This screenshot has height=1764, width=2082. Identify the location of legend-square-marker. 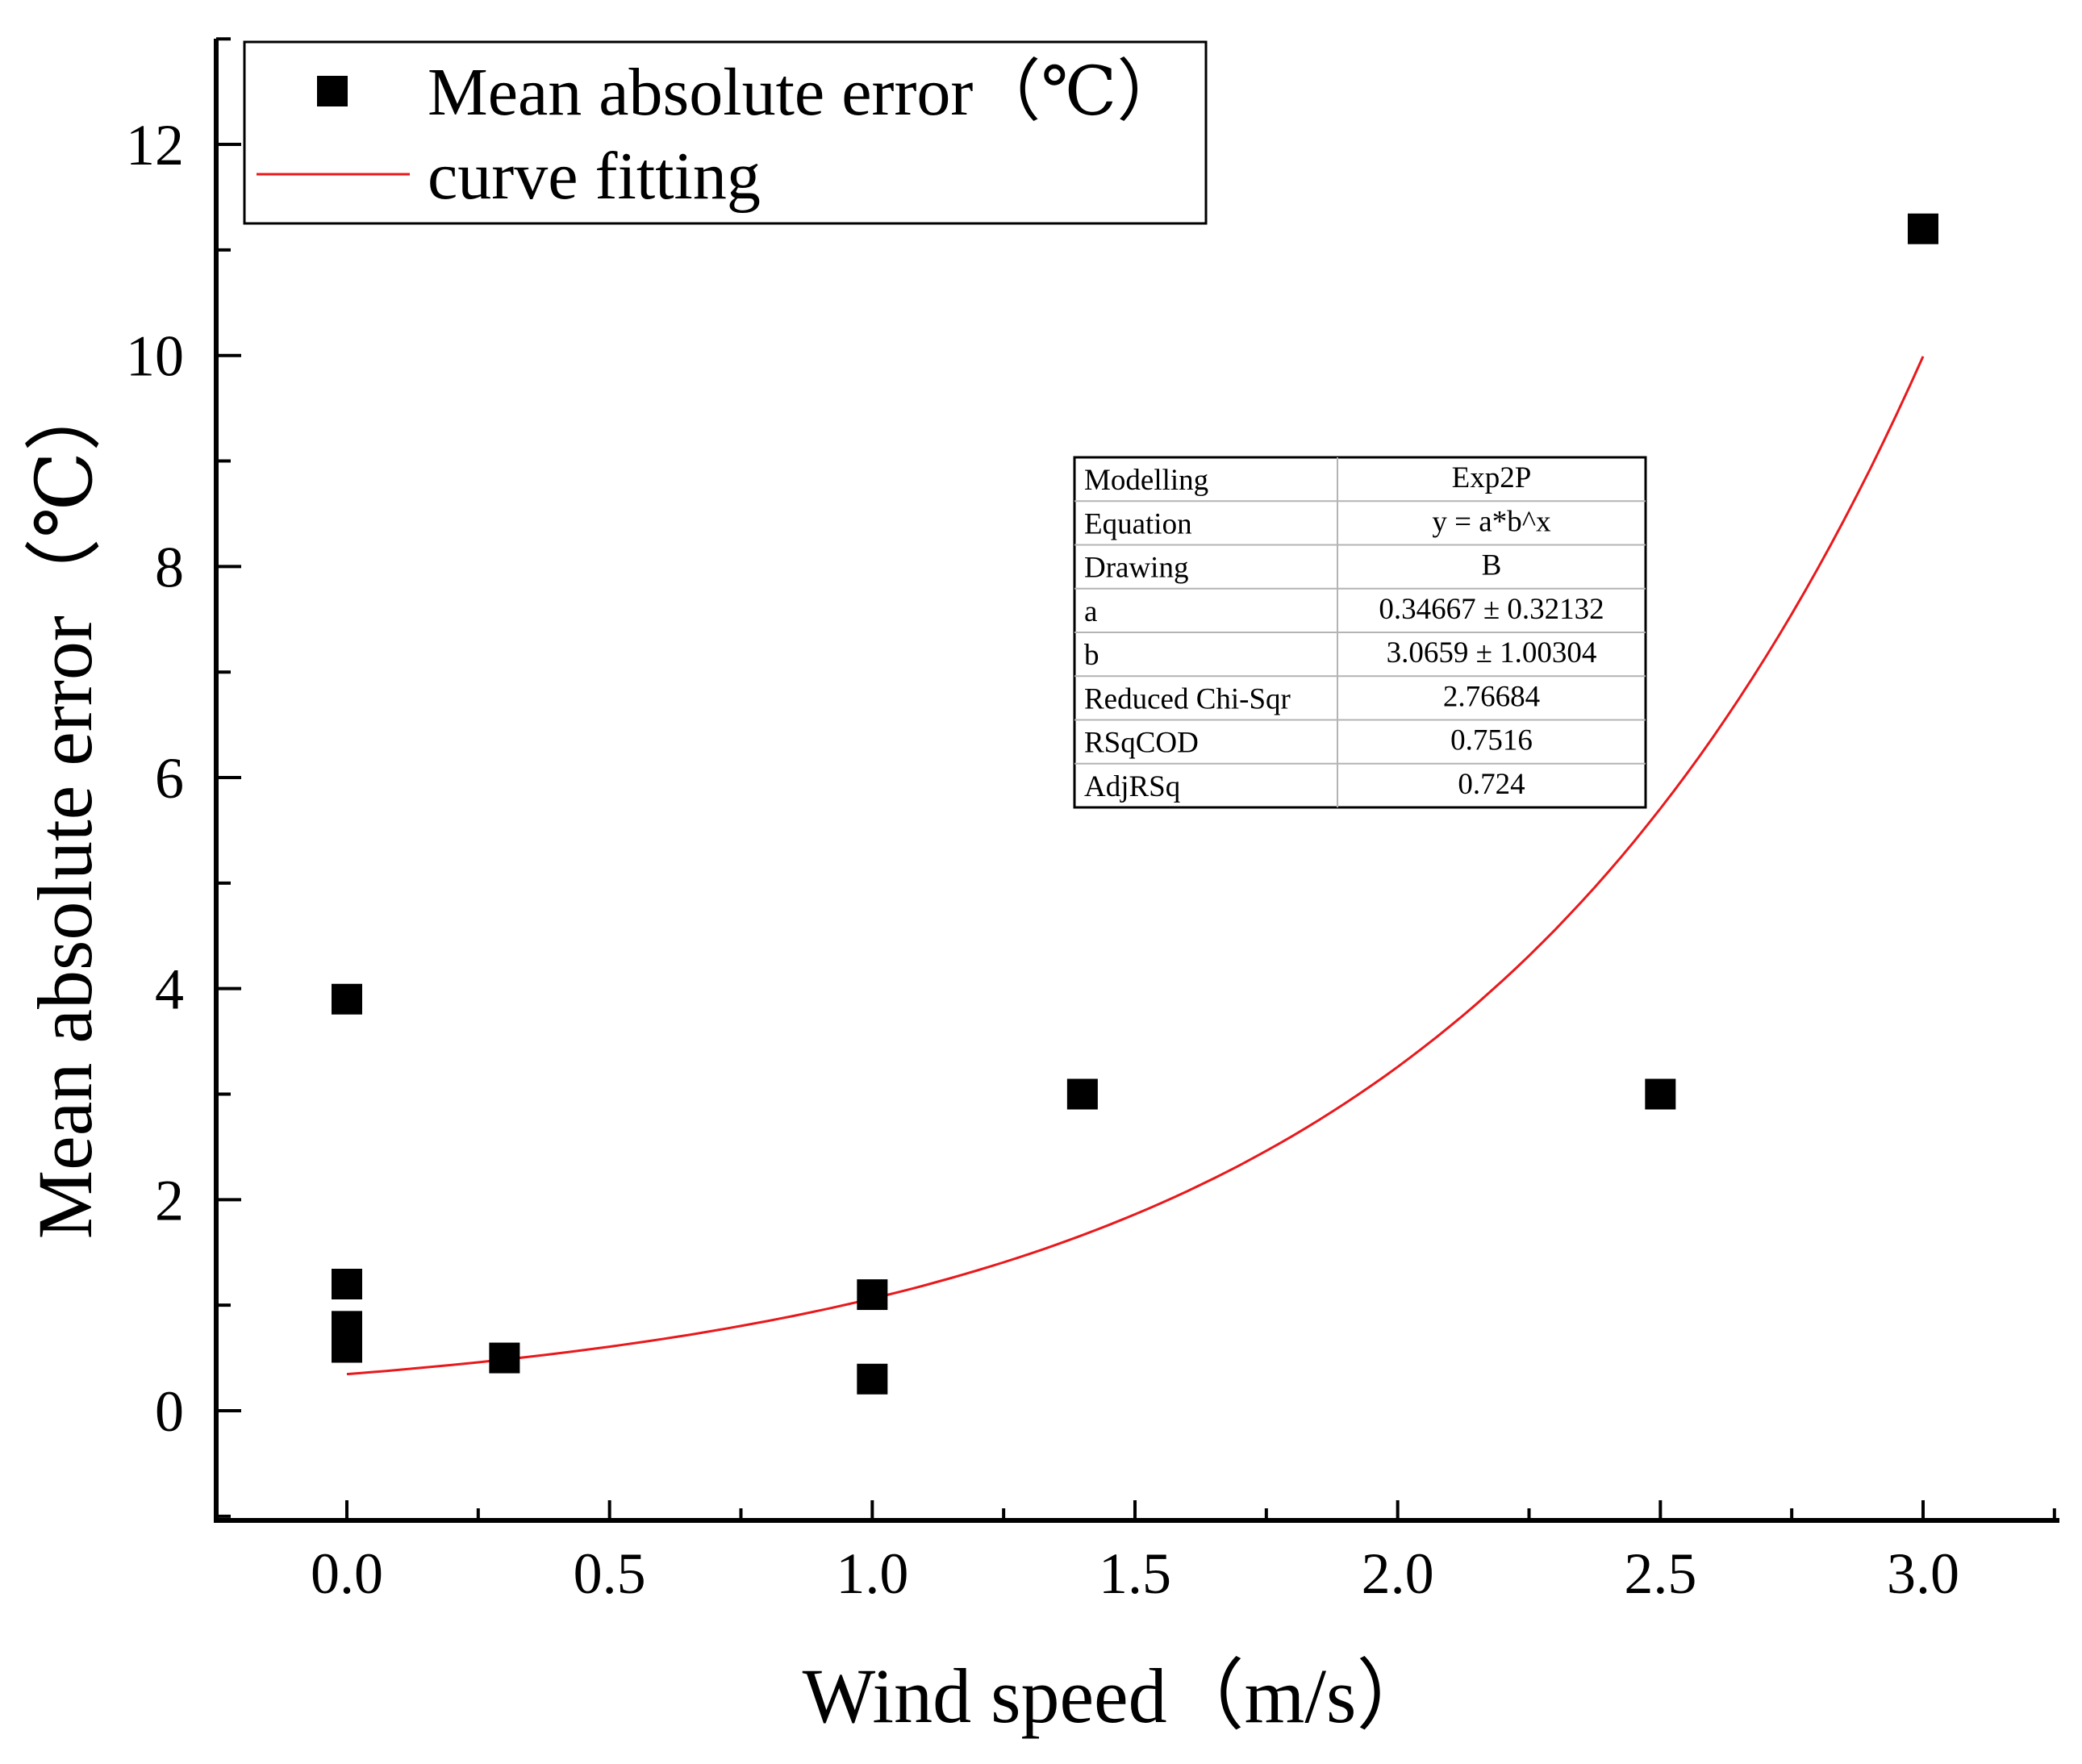
(332, 91).